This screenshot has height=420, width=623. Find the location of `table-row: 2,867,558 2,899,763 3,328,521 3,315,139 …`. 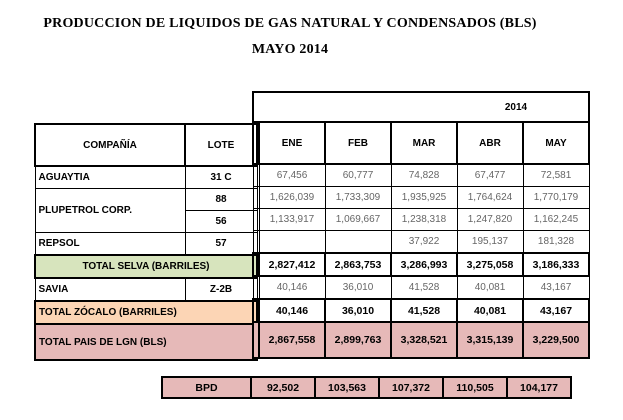

table-row: 2,867,558 2,899,763 3,328,521 3,315,139 … is located at coordinates (421, 340).